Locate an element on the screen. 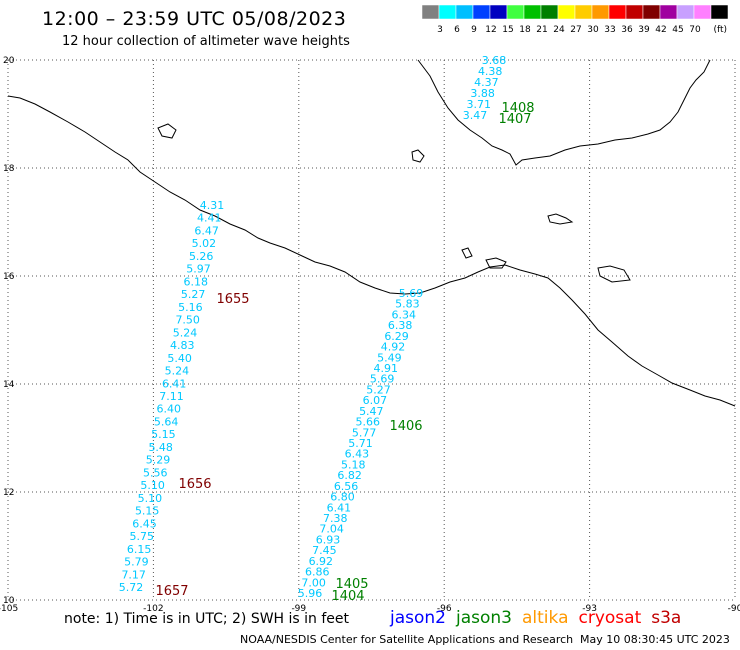  wave-height-label: 6.43 is located at coordinates (357, 454).